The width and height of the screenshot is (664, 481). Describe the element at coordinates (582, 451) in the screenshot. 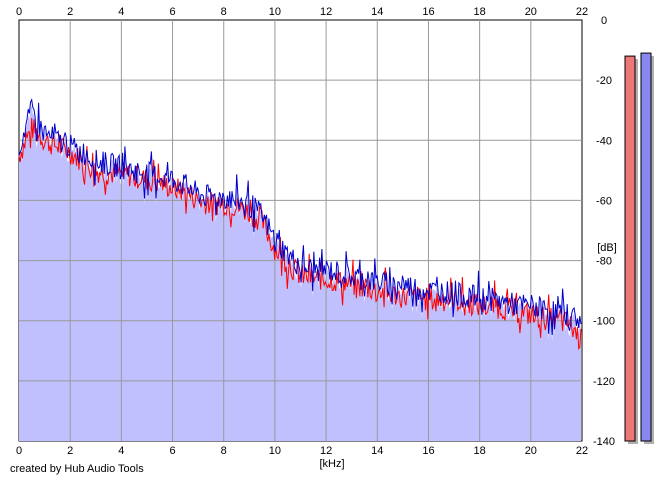

I see `x-tick-label-bottom: 22` at that location.